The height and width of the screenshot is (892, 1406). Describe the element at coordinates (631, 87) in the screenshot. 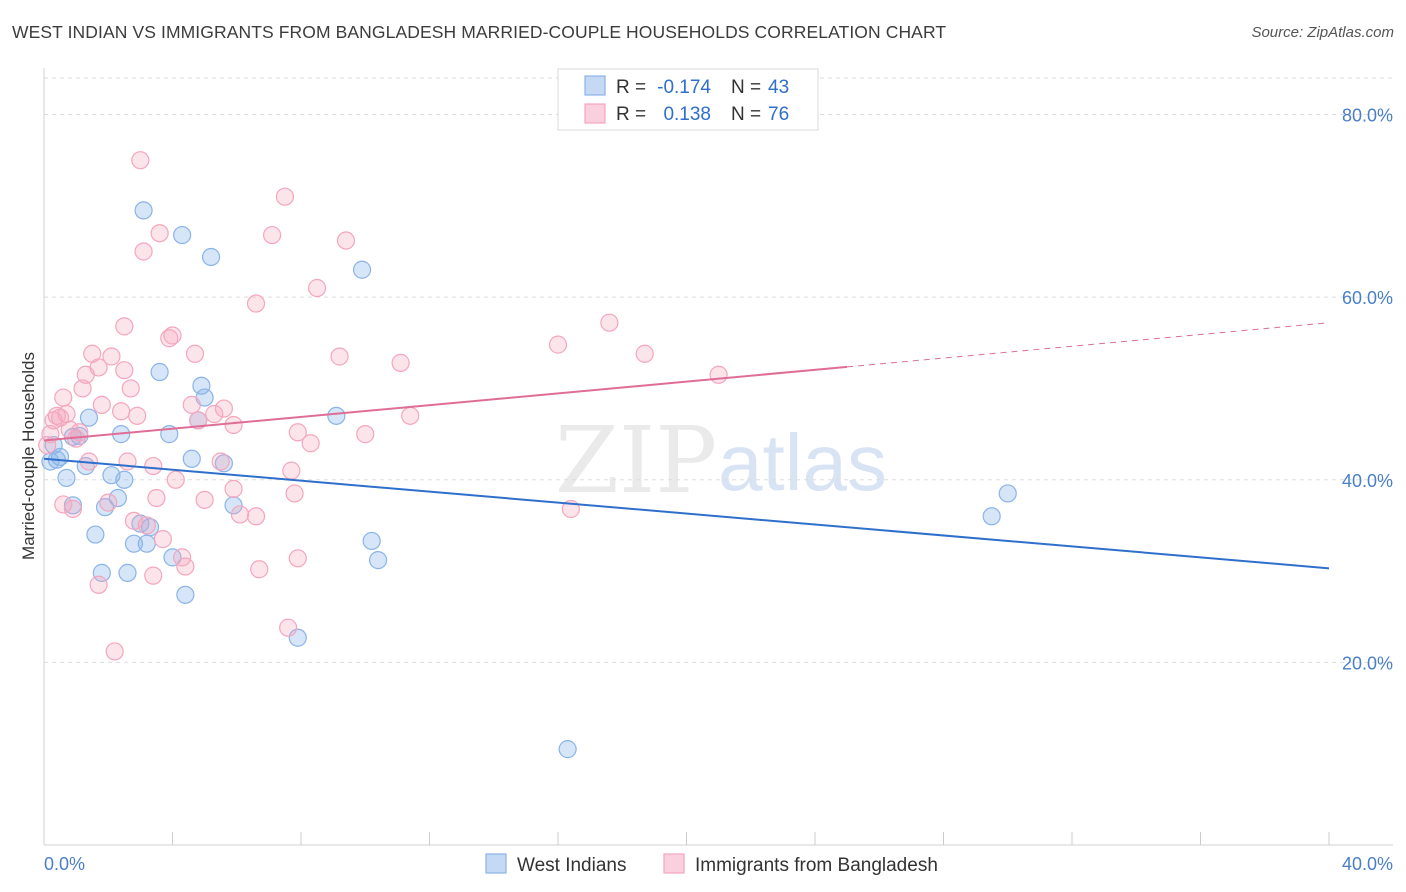

I see `legend-r-label-0: R =` at that location.